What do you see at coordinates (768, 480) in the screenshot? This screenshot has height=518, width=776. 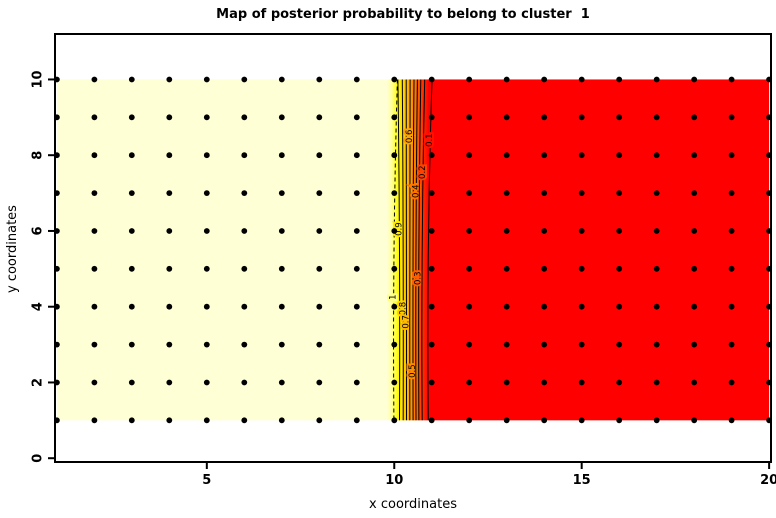 I see `x-tick-label: 20` at bounding box center [768, 480].